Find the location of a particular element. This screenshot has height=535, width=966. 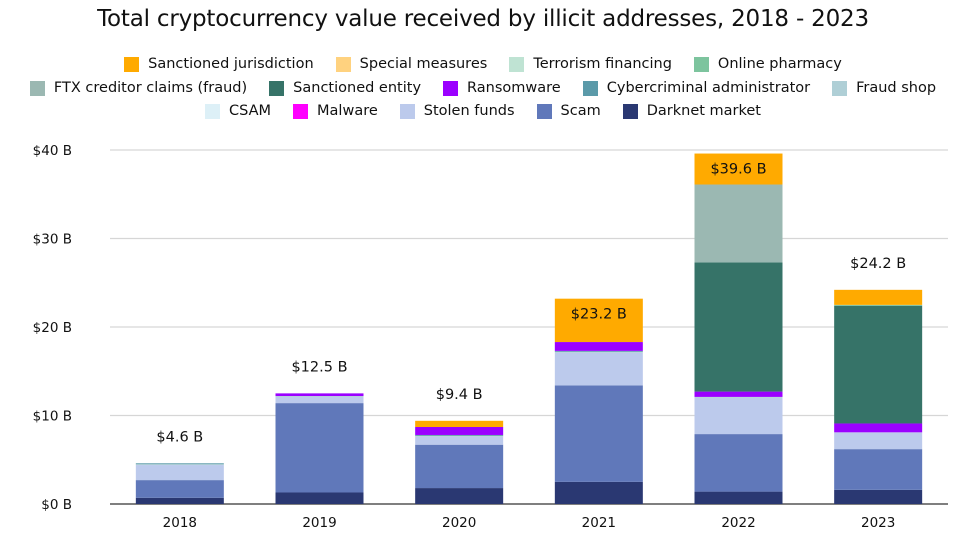

legend-label: FTX creditor claims (fraud) is located at coordinates (150, 88).